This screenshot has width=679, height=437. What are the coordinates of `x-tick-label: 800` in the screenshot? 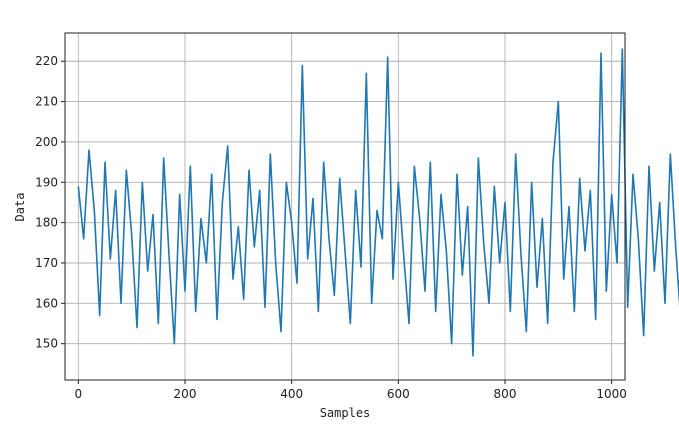 It's located at (505, 394).